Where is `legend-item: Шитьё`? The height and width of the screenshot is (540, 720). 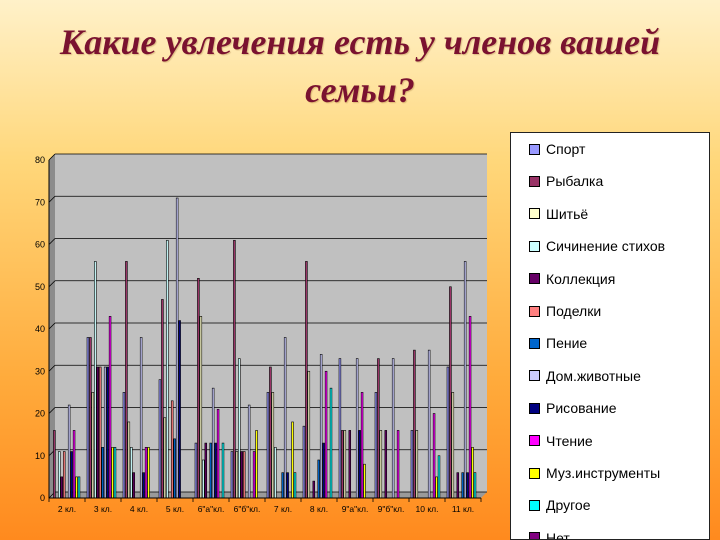 legend-item: Шитьё is located at coordinates (558, 214).